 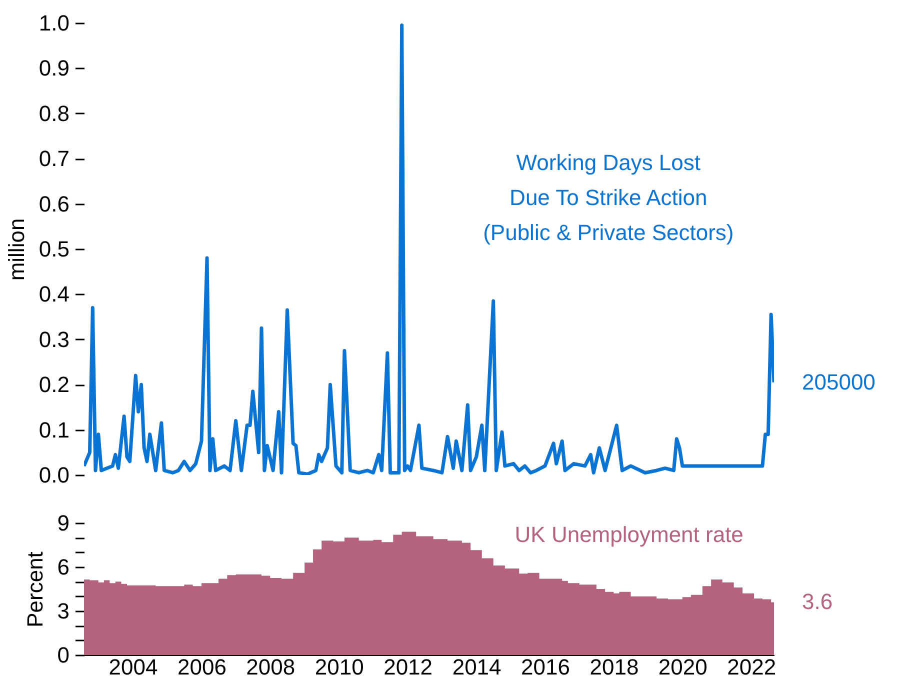 What do you see at coordinates (63, 611) in the screenshot?
I see `y-tick-label: 3` at bounding box center [63, 611].